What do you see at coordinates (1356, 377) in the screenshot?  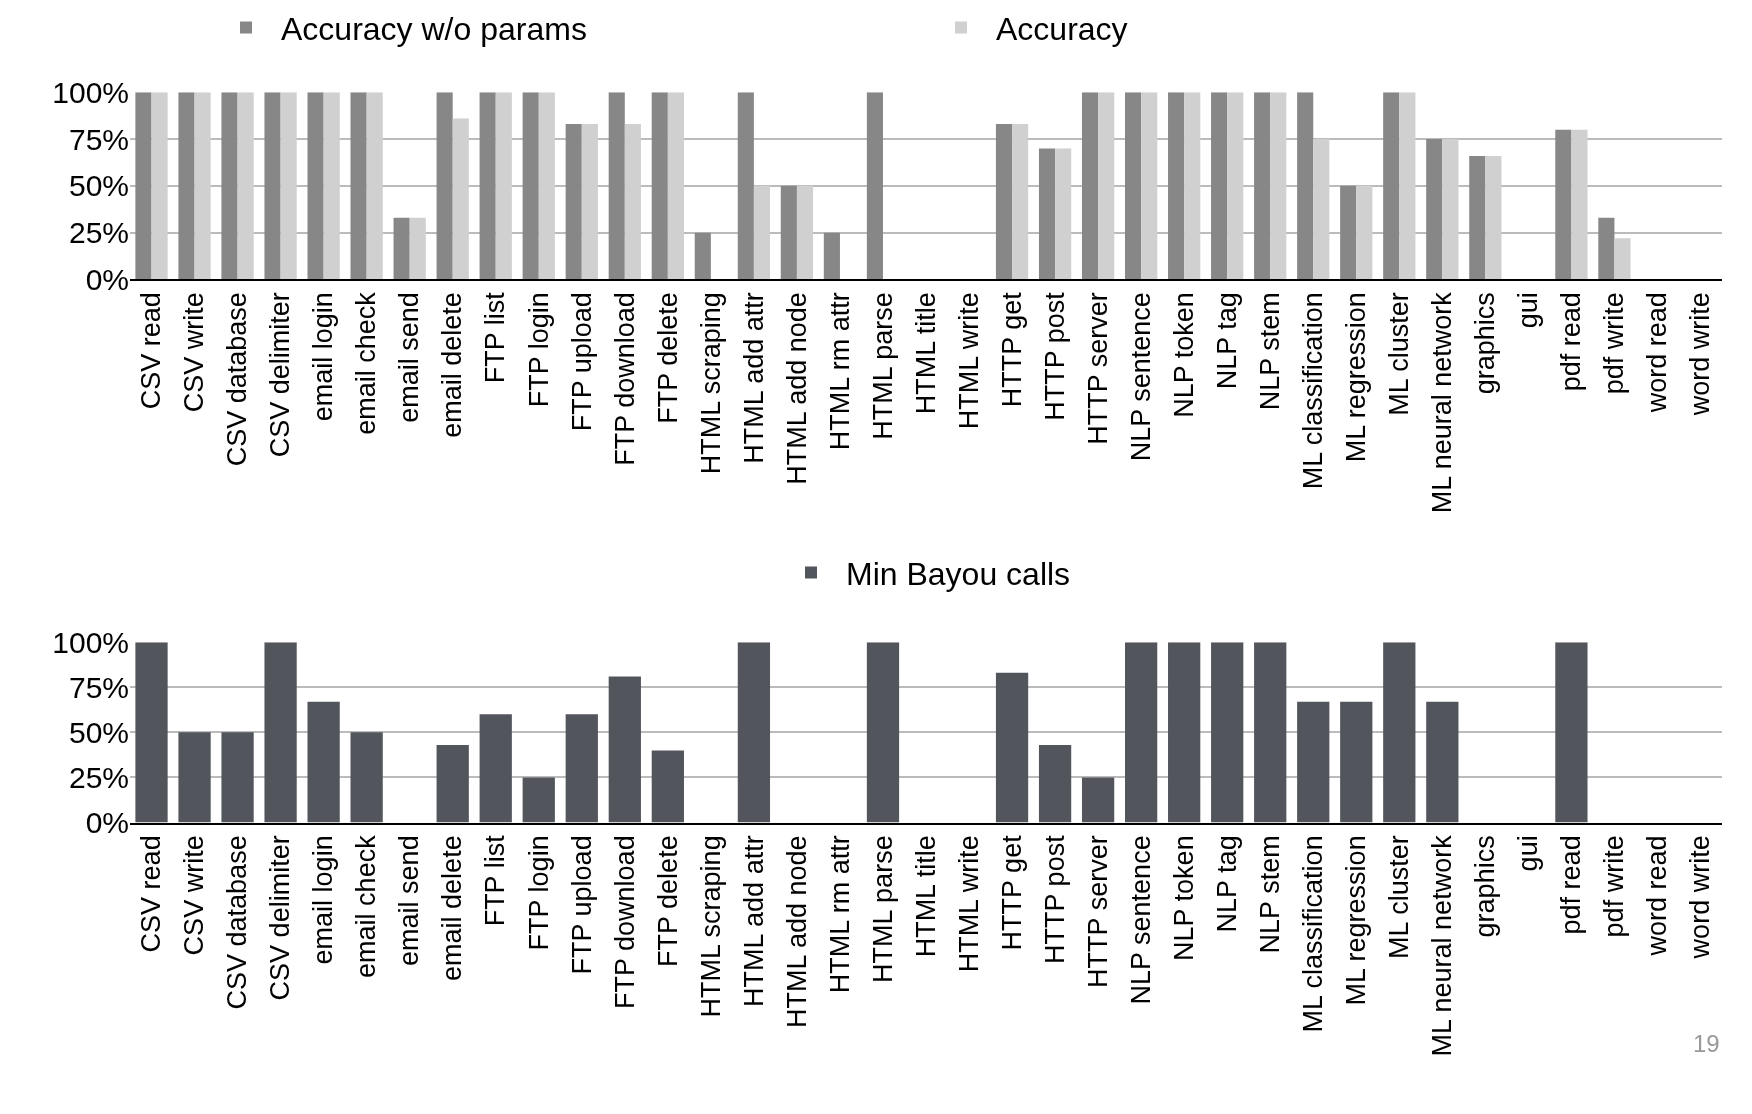 I see `x-tick-label: ML regression` at bounding box center [1356, 377].